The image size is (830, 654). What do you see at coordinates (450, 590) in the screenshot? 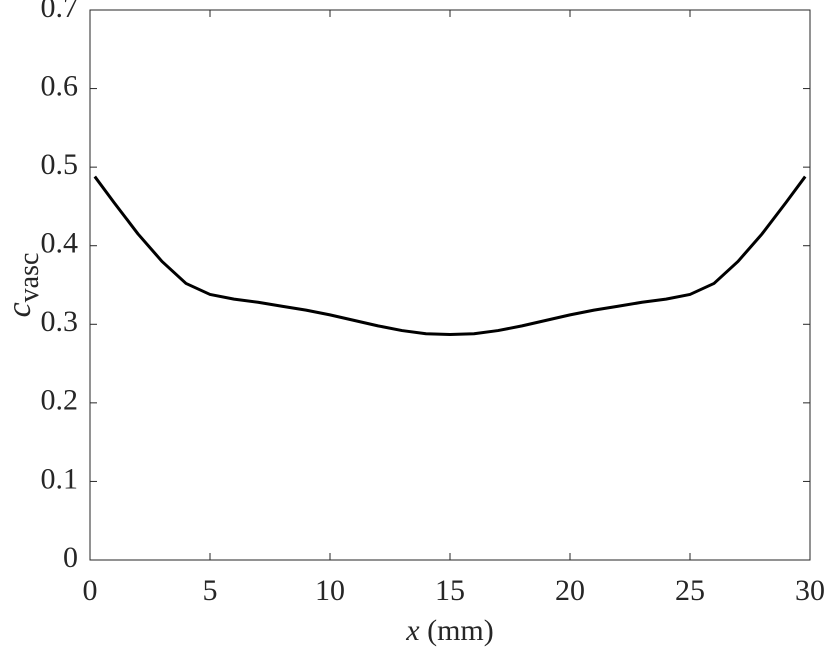
I see `x-tick-label: 15` at bounding box center [450, 590].